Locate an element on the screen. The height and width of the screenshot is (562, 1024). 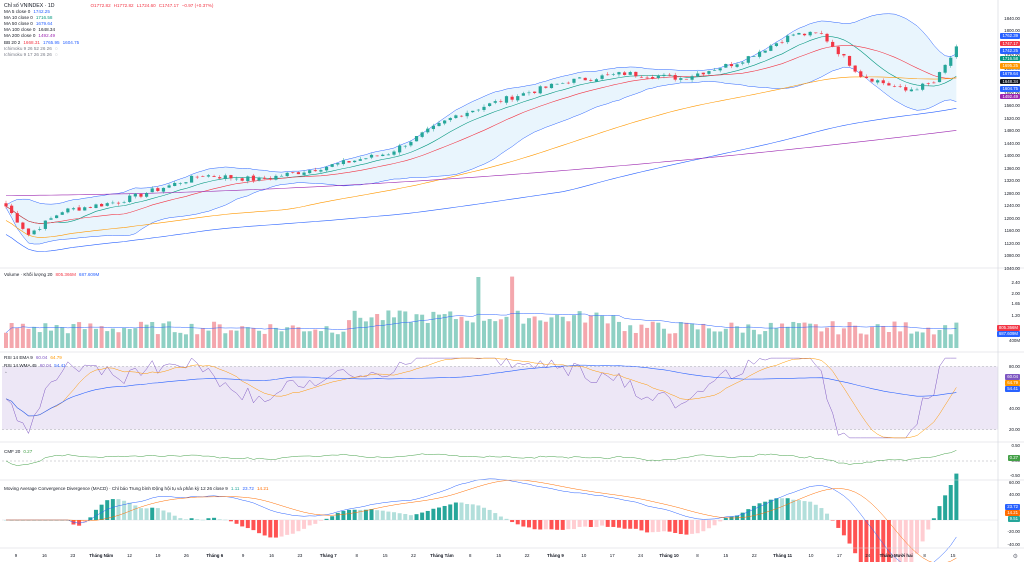
cmf-label: CMF 20 is located at coordinates (12, 451).